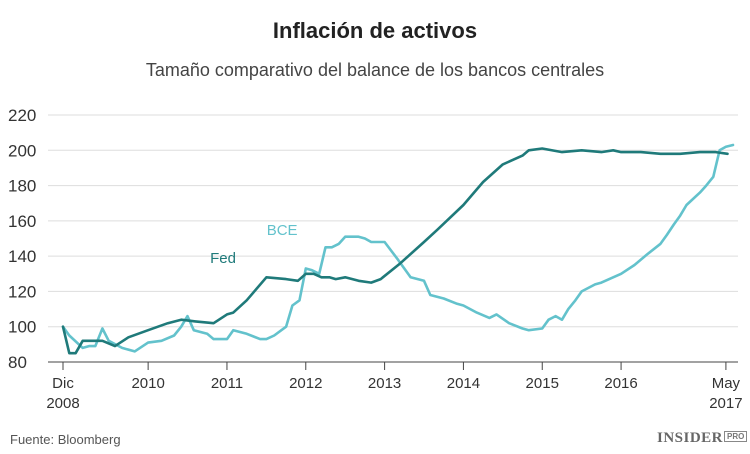  I want to click on x-tick-label: 2011, so click(227, 383).